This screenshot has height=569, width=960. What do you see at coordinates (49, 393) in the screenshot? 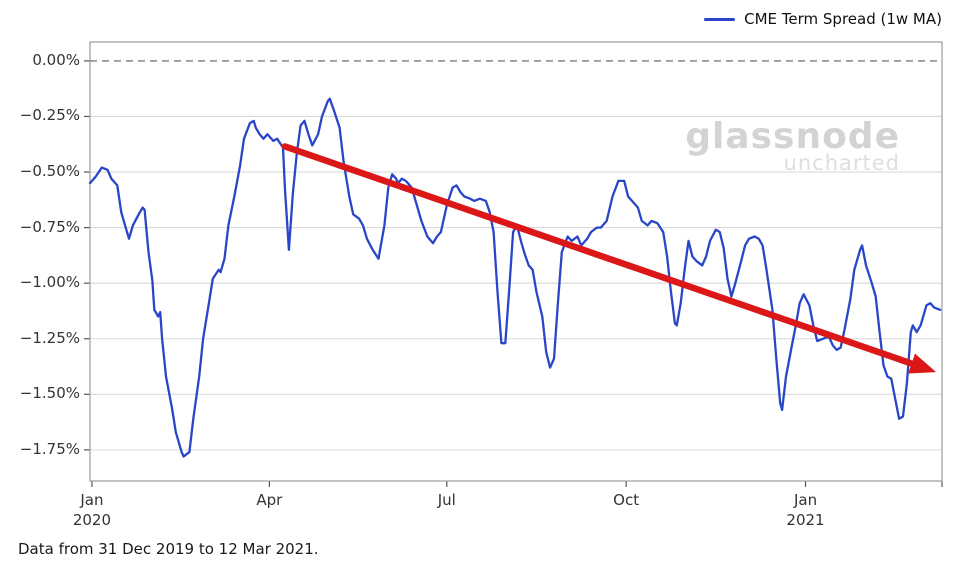
I see `y-tick-label: −1.50%` at bounding box center [49, 393].